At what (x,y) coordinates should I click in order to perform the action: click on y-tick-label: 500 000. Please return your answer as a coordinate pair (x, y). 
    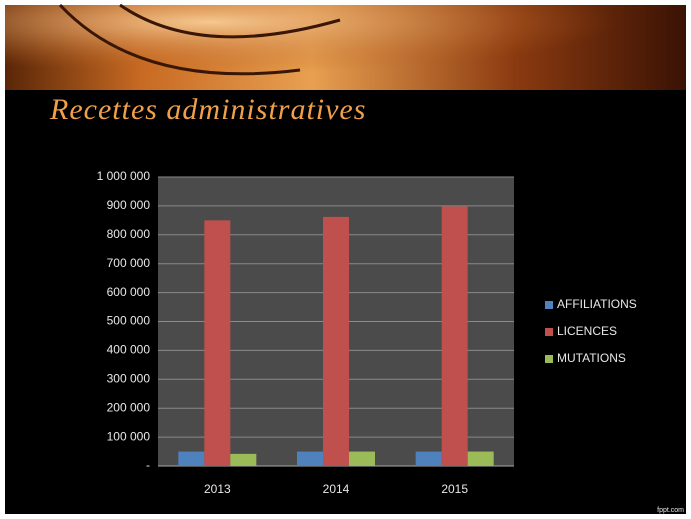
    Looking at the image, I should click on (129, 321).